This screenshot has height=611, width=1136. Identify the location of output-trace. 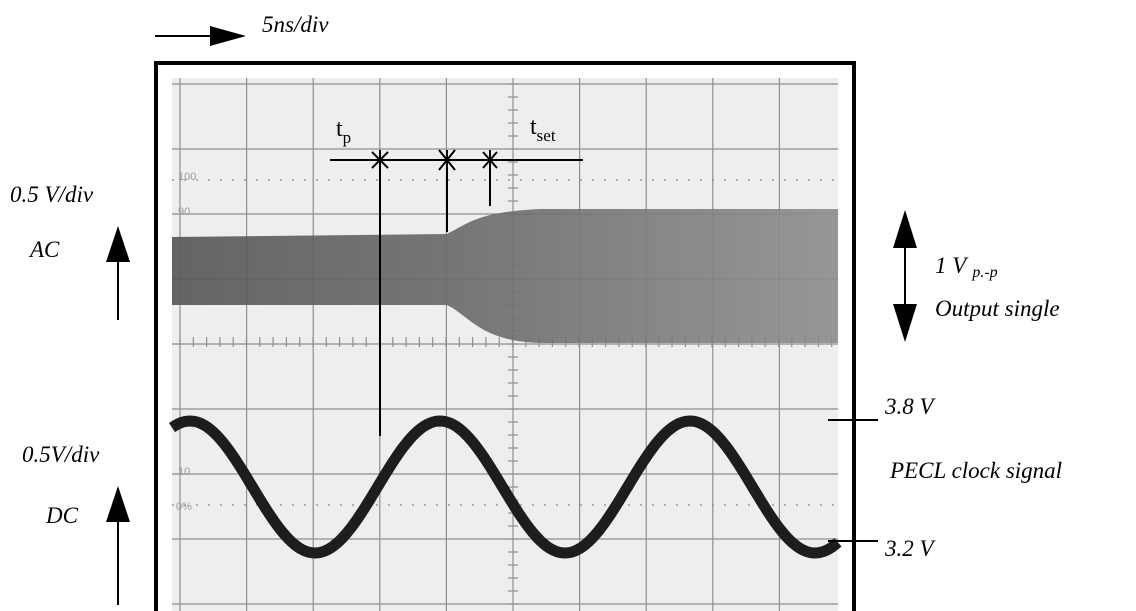
(505, 276).